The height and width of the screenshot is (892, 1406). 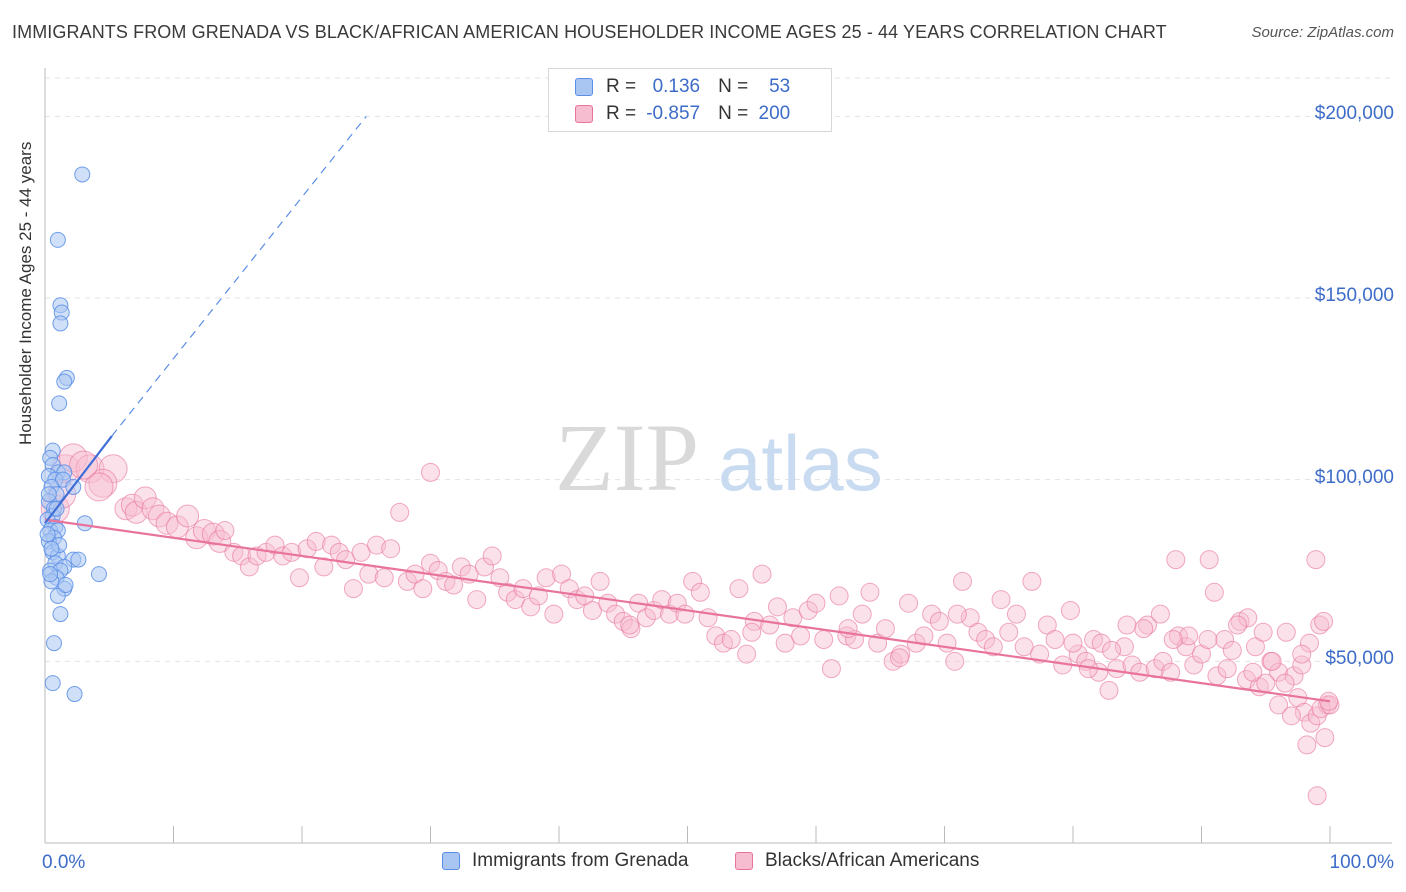 What do you see at coordinates (451, 861) in the screenshot?
I see `bottom-legend-swatch-grenada` at bounding box center [451, 861].